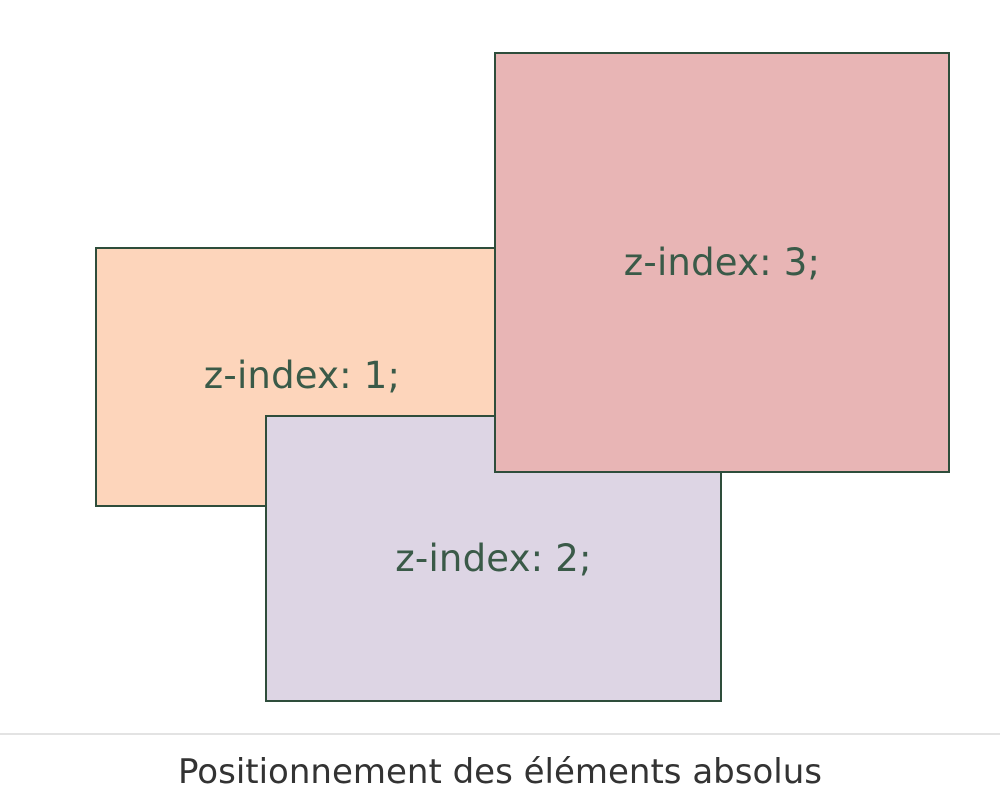 The height and width of the screenshot is (810, 1000). Describe the element at coordinates (302, 375) in the screenshot. I see `box-1-label: z-index: 1;` at that location.